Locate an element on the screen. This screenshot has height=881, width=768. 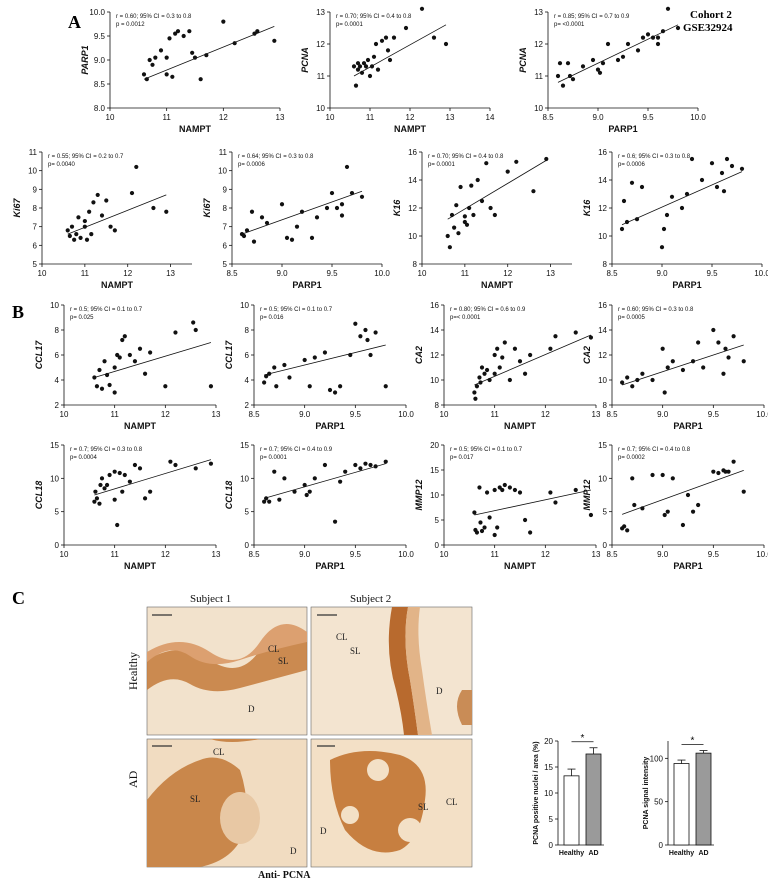
x-tick-label: 9.5 is located at coordinates (356, 554).